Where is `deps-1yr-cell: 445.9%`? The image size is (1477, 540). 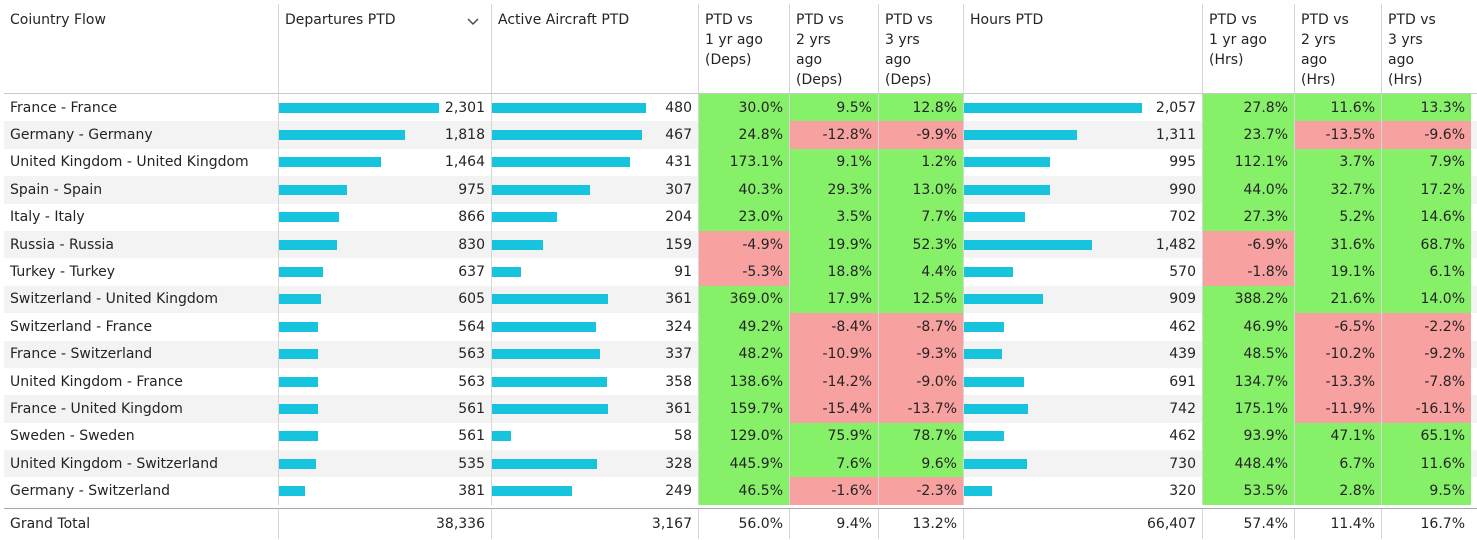 deps-1yr-cell: 445.9% is located at coordinates (744, 464).